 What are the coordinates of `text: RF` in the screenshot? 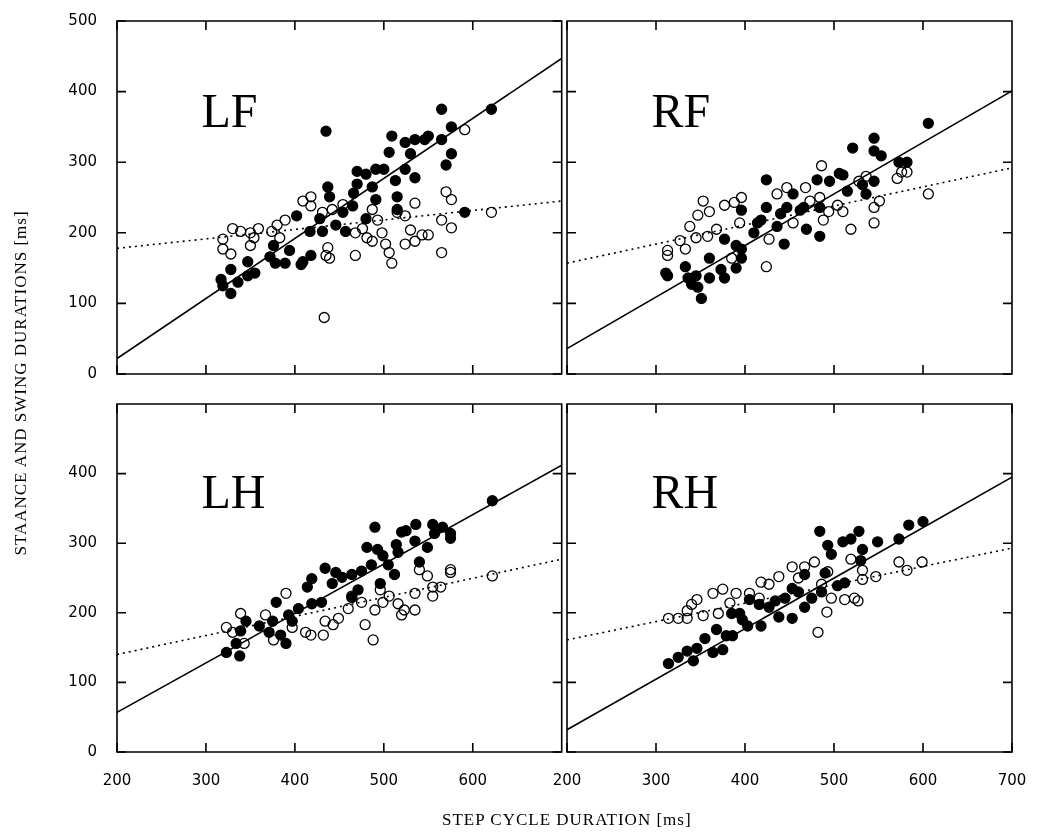 It's located at (681, 110).